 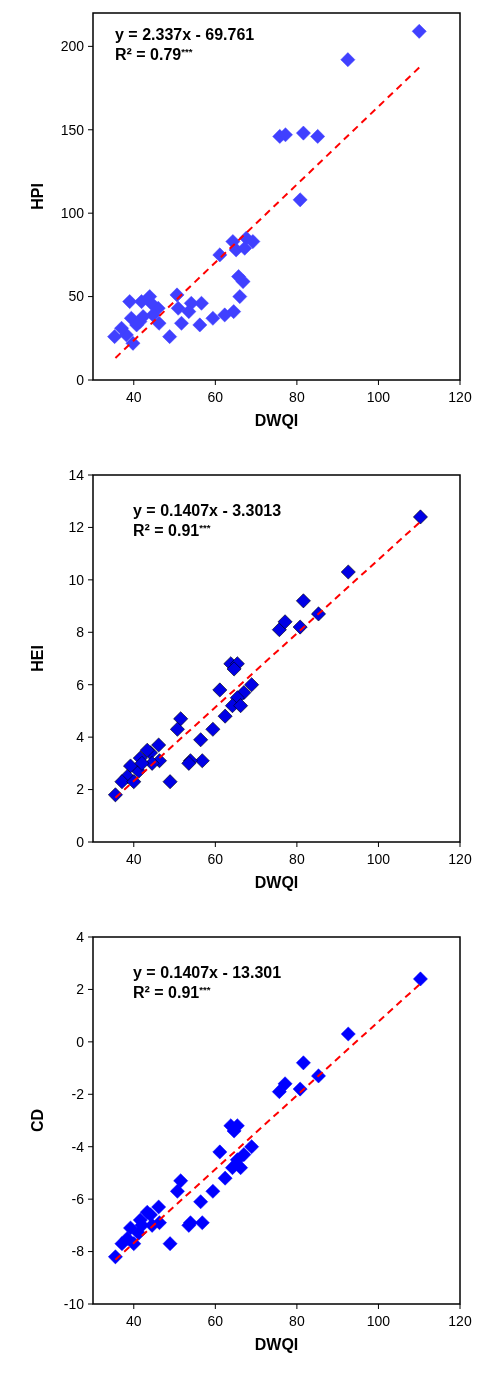 What do you see at coordinates (80, 684) in the screenshot?
I see `y-tick-label: 6` at bounding box center [80, 684].